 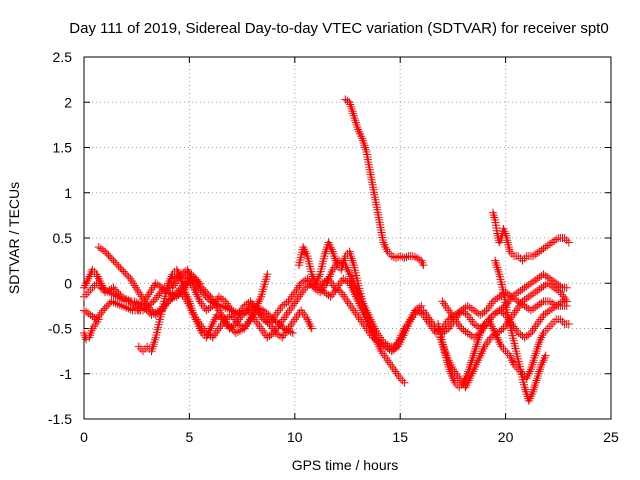 I want to click on series-sat-l, so click(x=503, y=335).